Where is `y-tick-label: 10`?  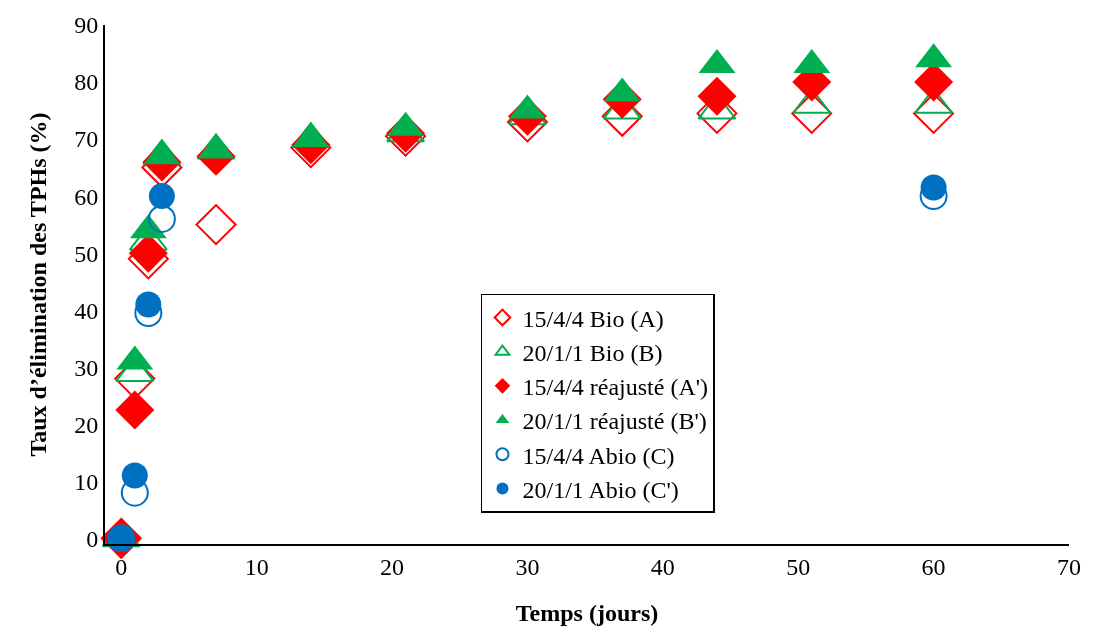
y-tick-label: 10 is located at coordinates (86, 481).